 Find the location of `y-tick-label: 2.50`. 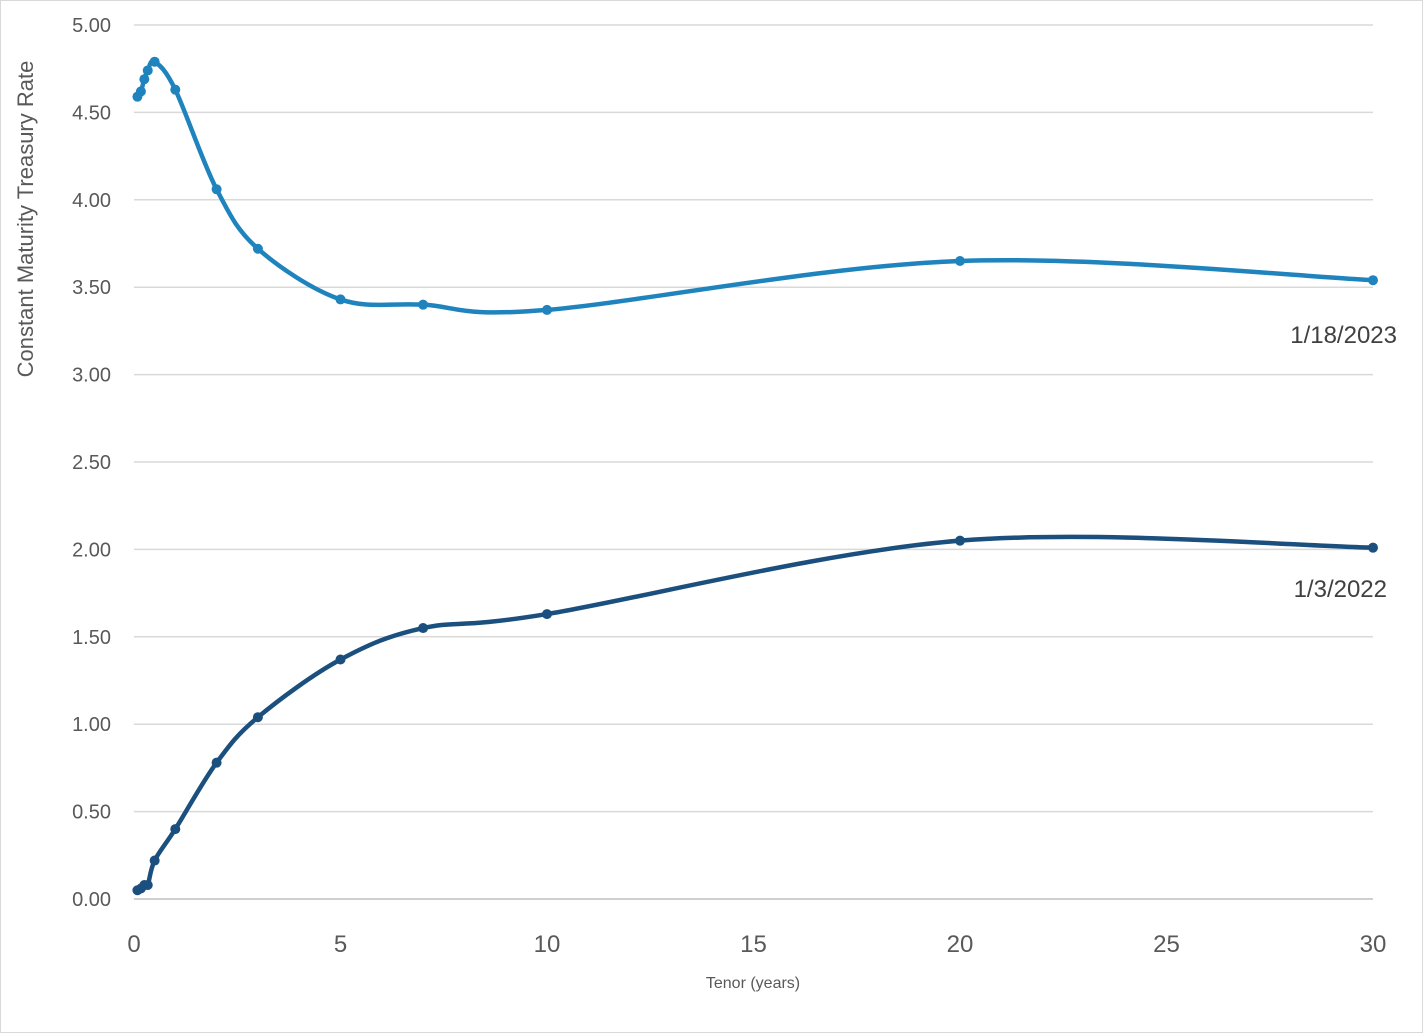

y-tick-label: 2.50 is located at coordinates (91, 463).